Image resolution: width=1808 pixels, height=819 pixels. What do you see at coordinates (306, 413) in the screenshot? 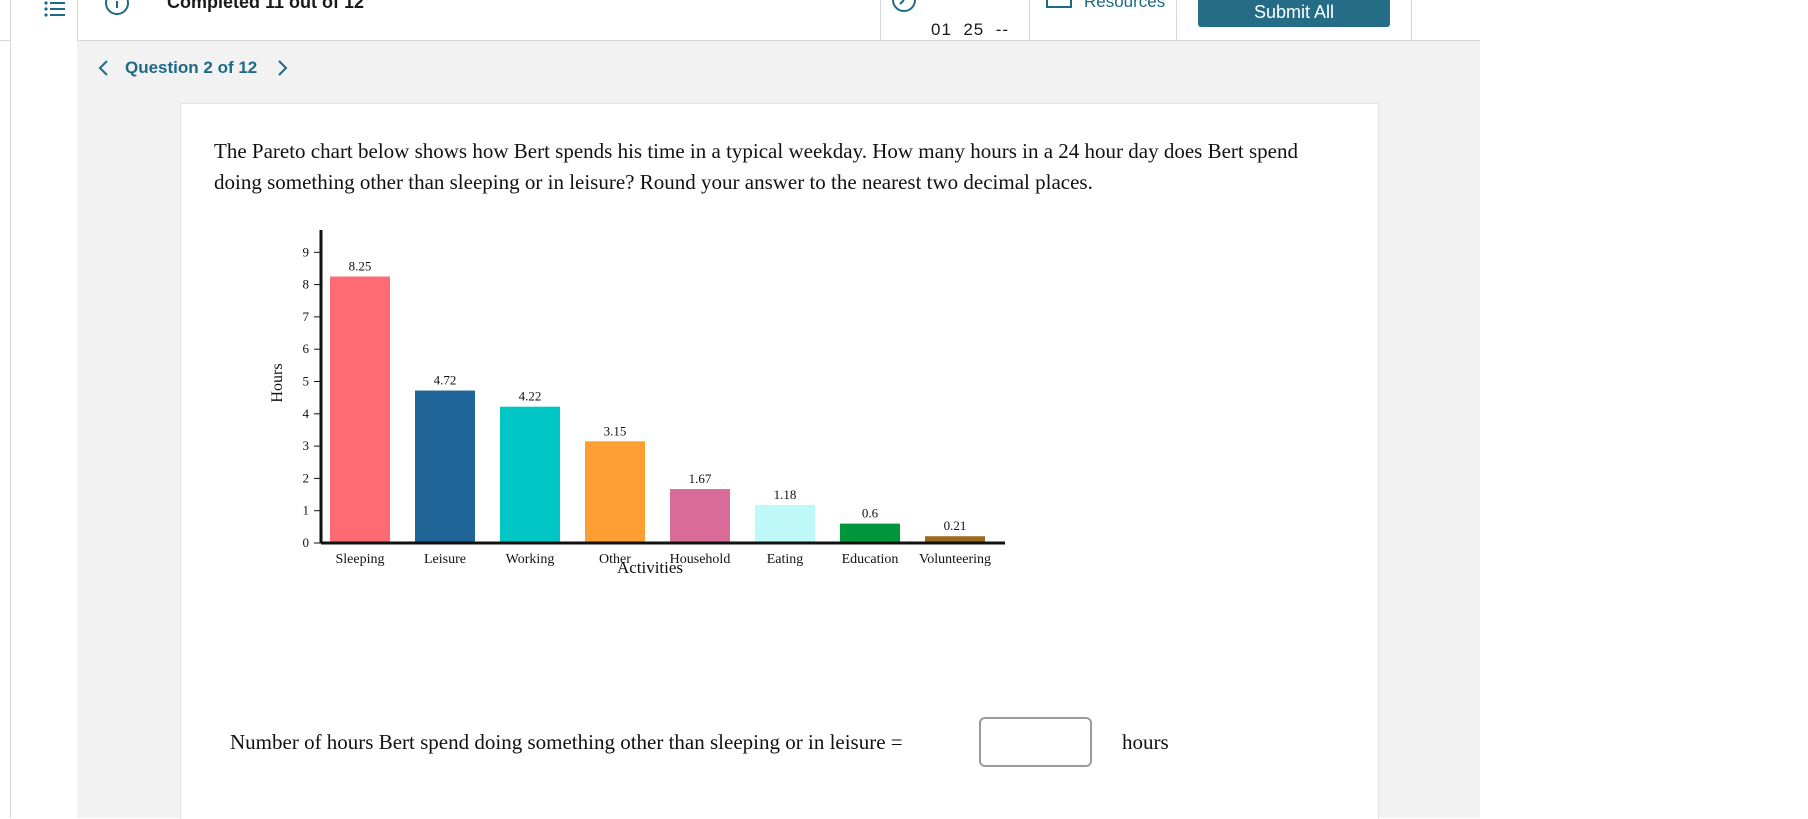
I see `y-tick-label: 4` at bounding box center [306, 413].